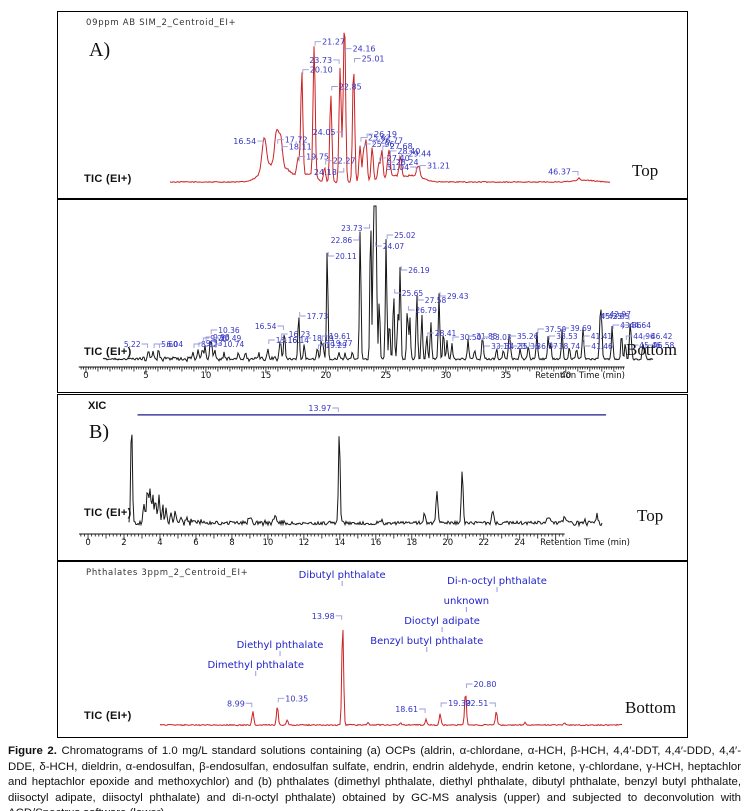 This screenshot has height=811, width=747. I want to click on svg-text: 18, so click(411, 543).